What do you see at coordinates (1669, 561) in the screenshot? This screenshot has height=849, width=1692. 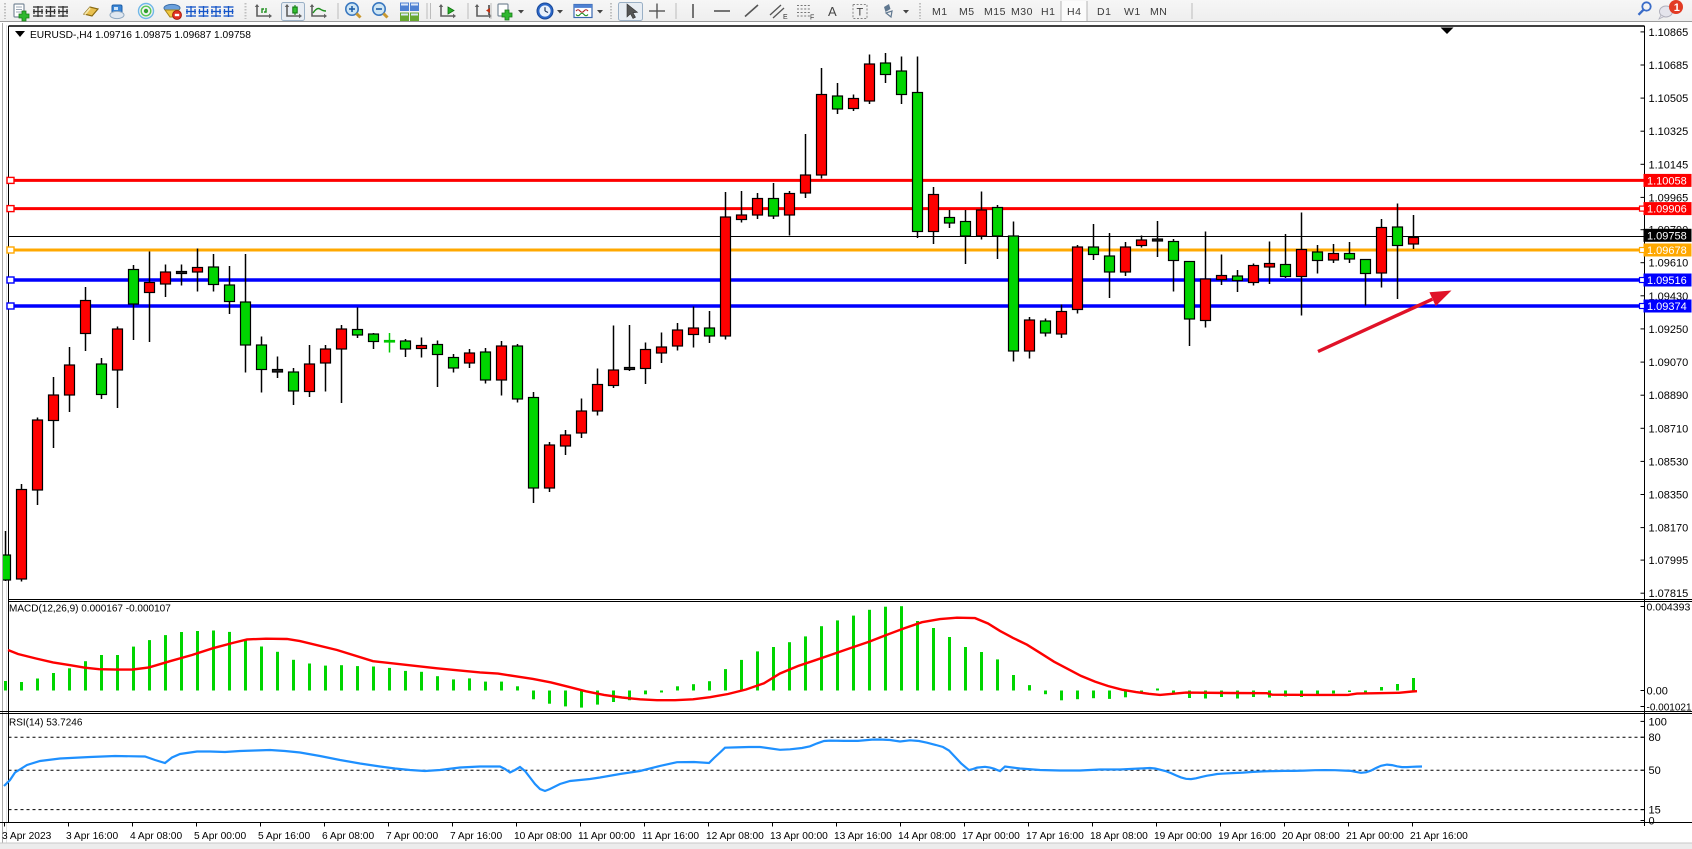 I see `svg-text: 1.07995` at bounding box center [1669, 561].